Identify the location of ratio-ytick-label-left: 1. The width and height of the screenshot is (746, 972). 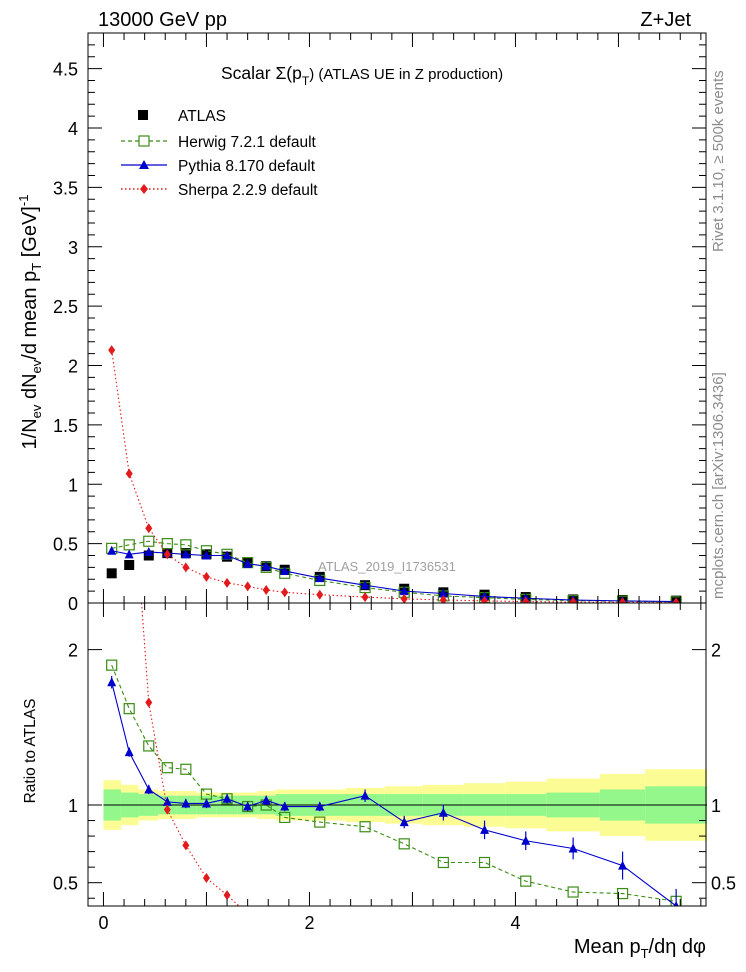
(73, 806).